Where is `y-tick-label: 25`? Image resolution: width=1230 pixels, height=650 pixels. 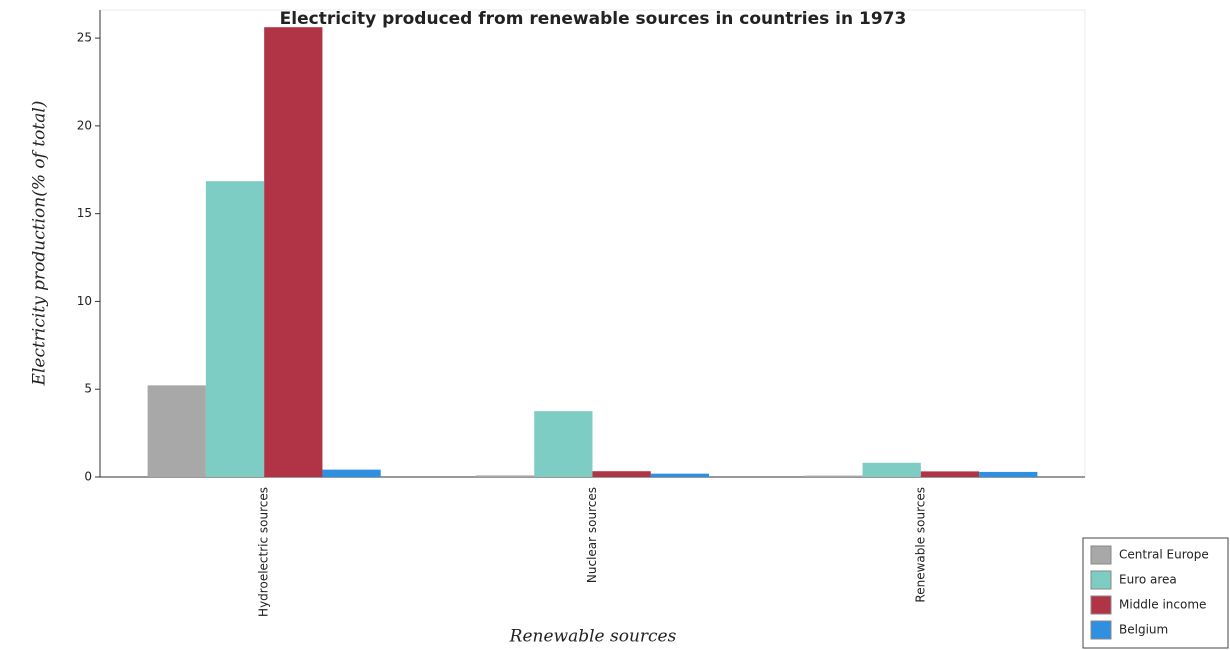
y-tick-label: 25 is located at coordinates (84, 38).